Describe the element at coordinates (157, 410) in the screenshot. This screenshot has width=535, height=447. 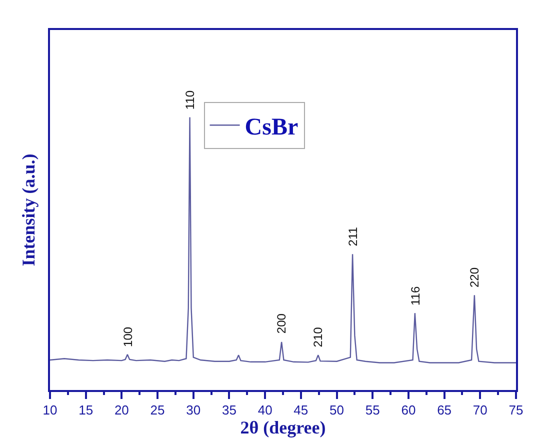
I see `x-tick-label: 25` at that location.